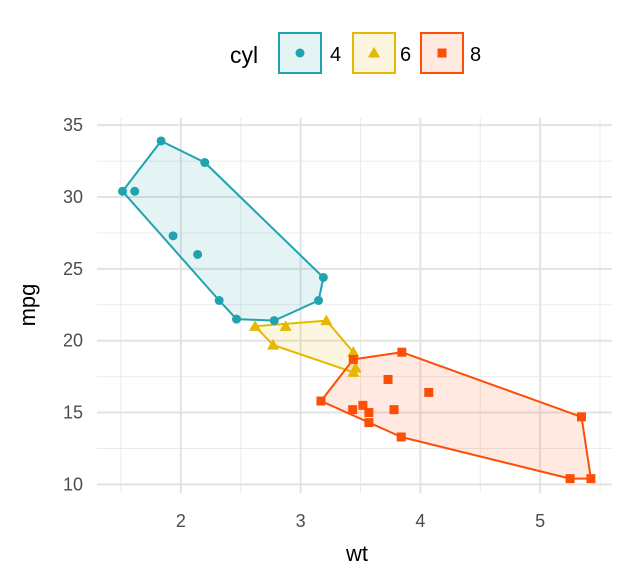 This screenshot has width=633, height=576. I want to click on y-tick-label: 30, so click(73, 197).